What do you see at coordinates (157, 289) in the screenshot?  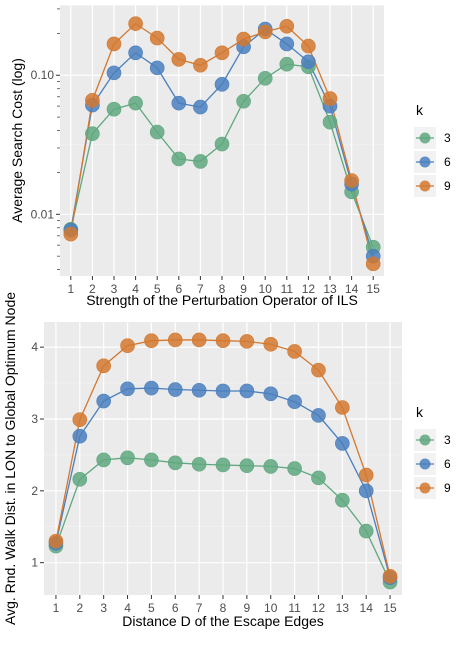 I see `x-tick-label: 5` at bounding box center [157, 289].